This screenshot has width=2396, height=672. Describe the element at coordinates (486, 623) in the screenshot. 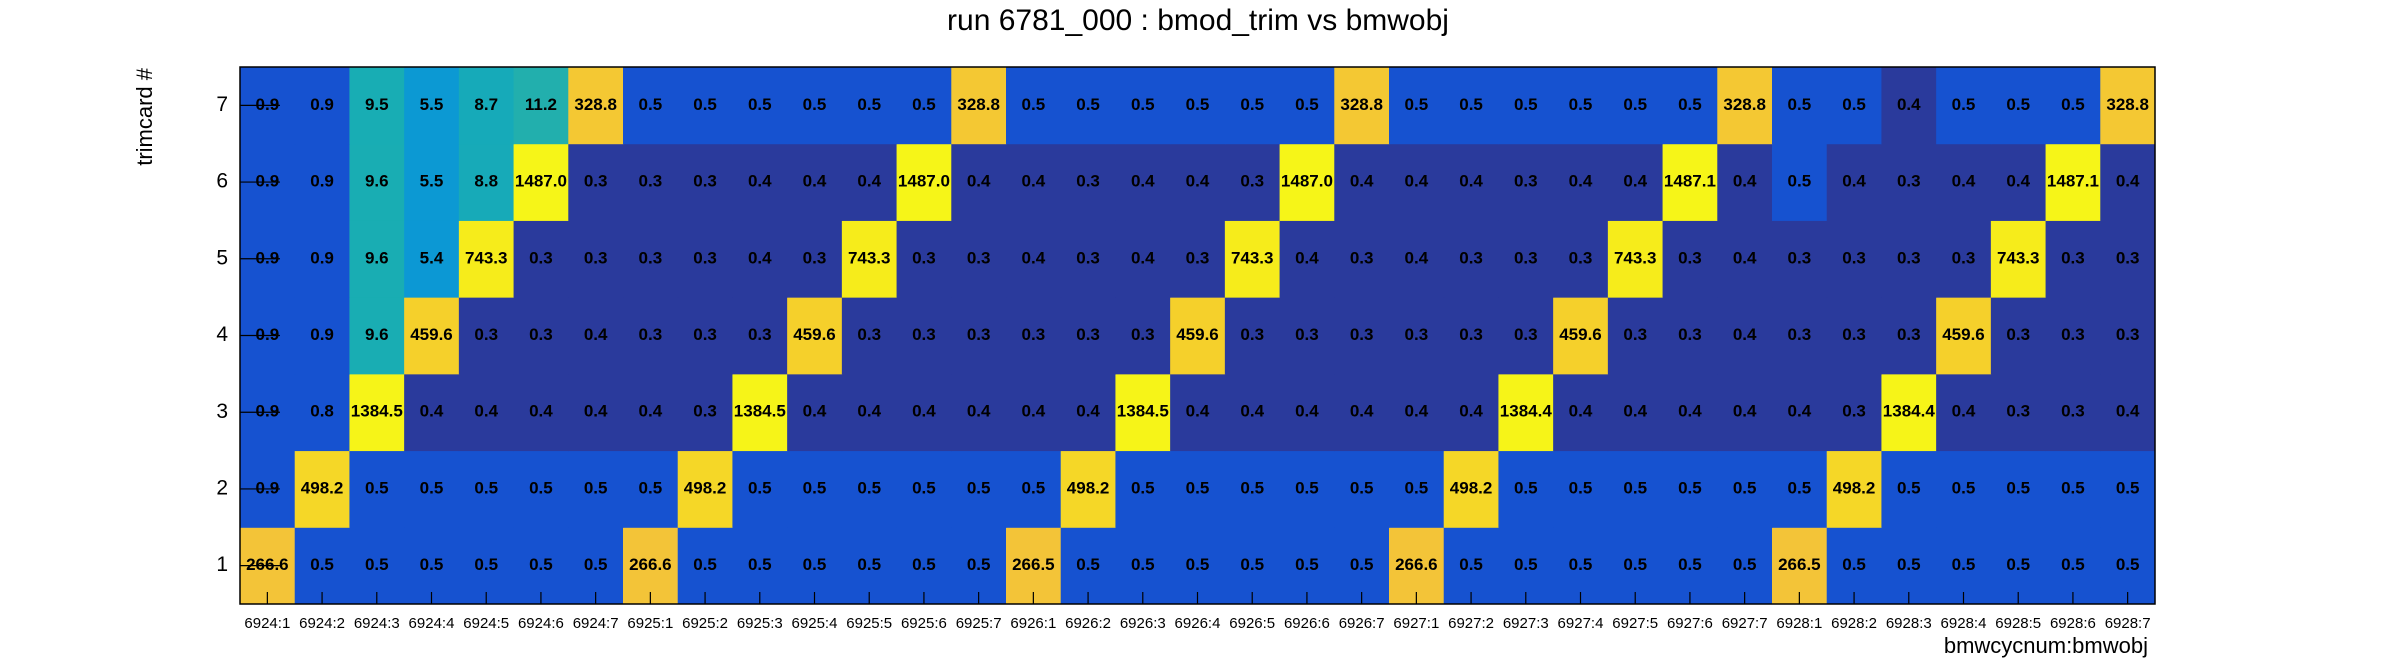

I see `x-tick-label: 6924:5` at that location.